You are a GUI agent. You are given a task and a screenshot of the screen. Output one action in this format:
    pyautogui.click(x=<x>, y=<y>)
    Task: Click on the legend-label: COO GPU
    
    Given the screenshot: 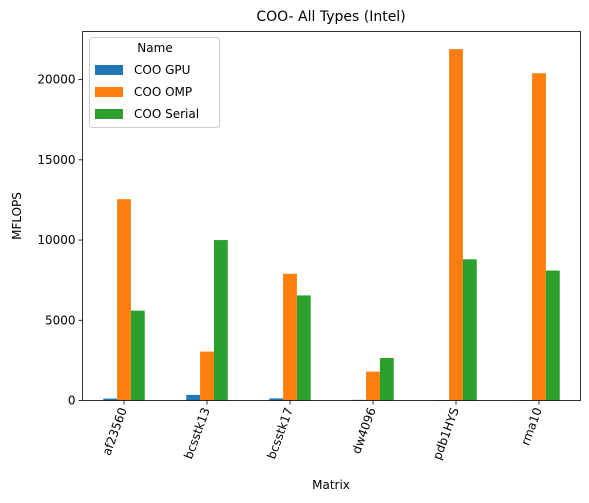 What is the action you would take?
    pyautogui.click(x=162, y=70)
    